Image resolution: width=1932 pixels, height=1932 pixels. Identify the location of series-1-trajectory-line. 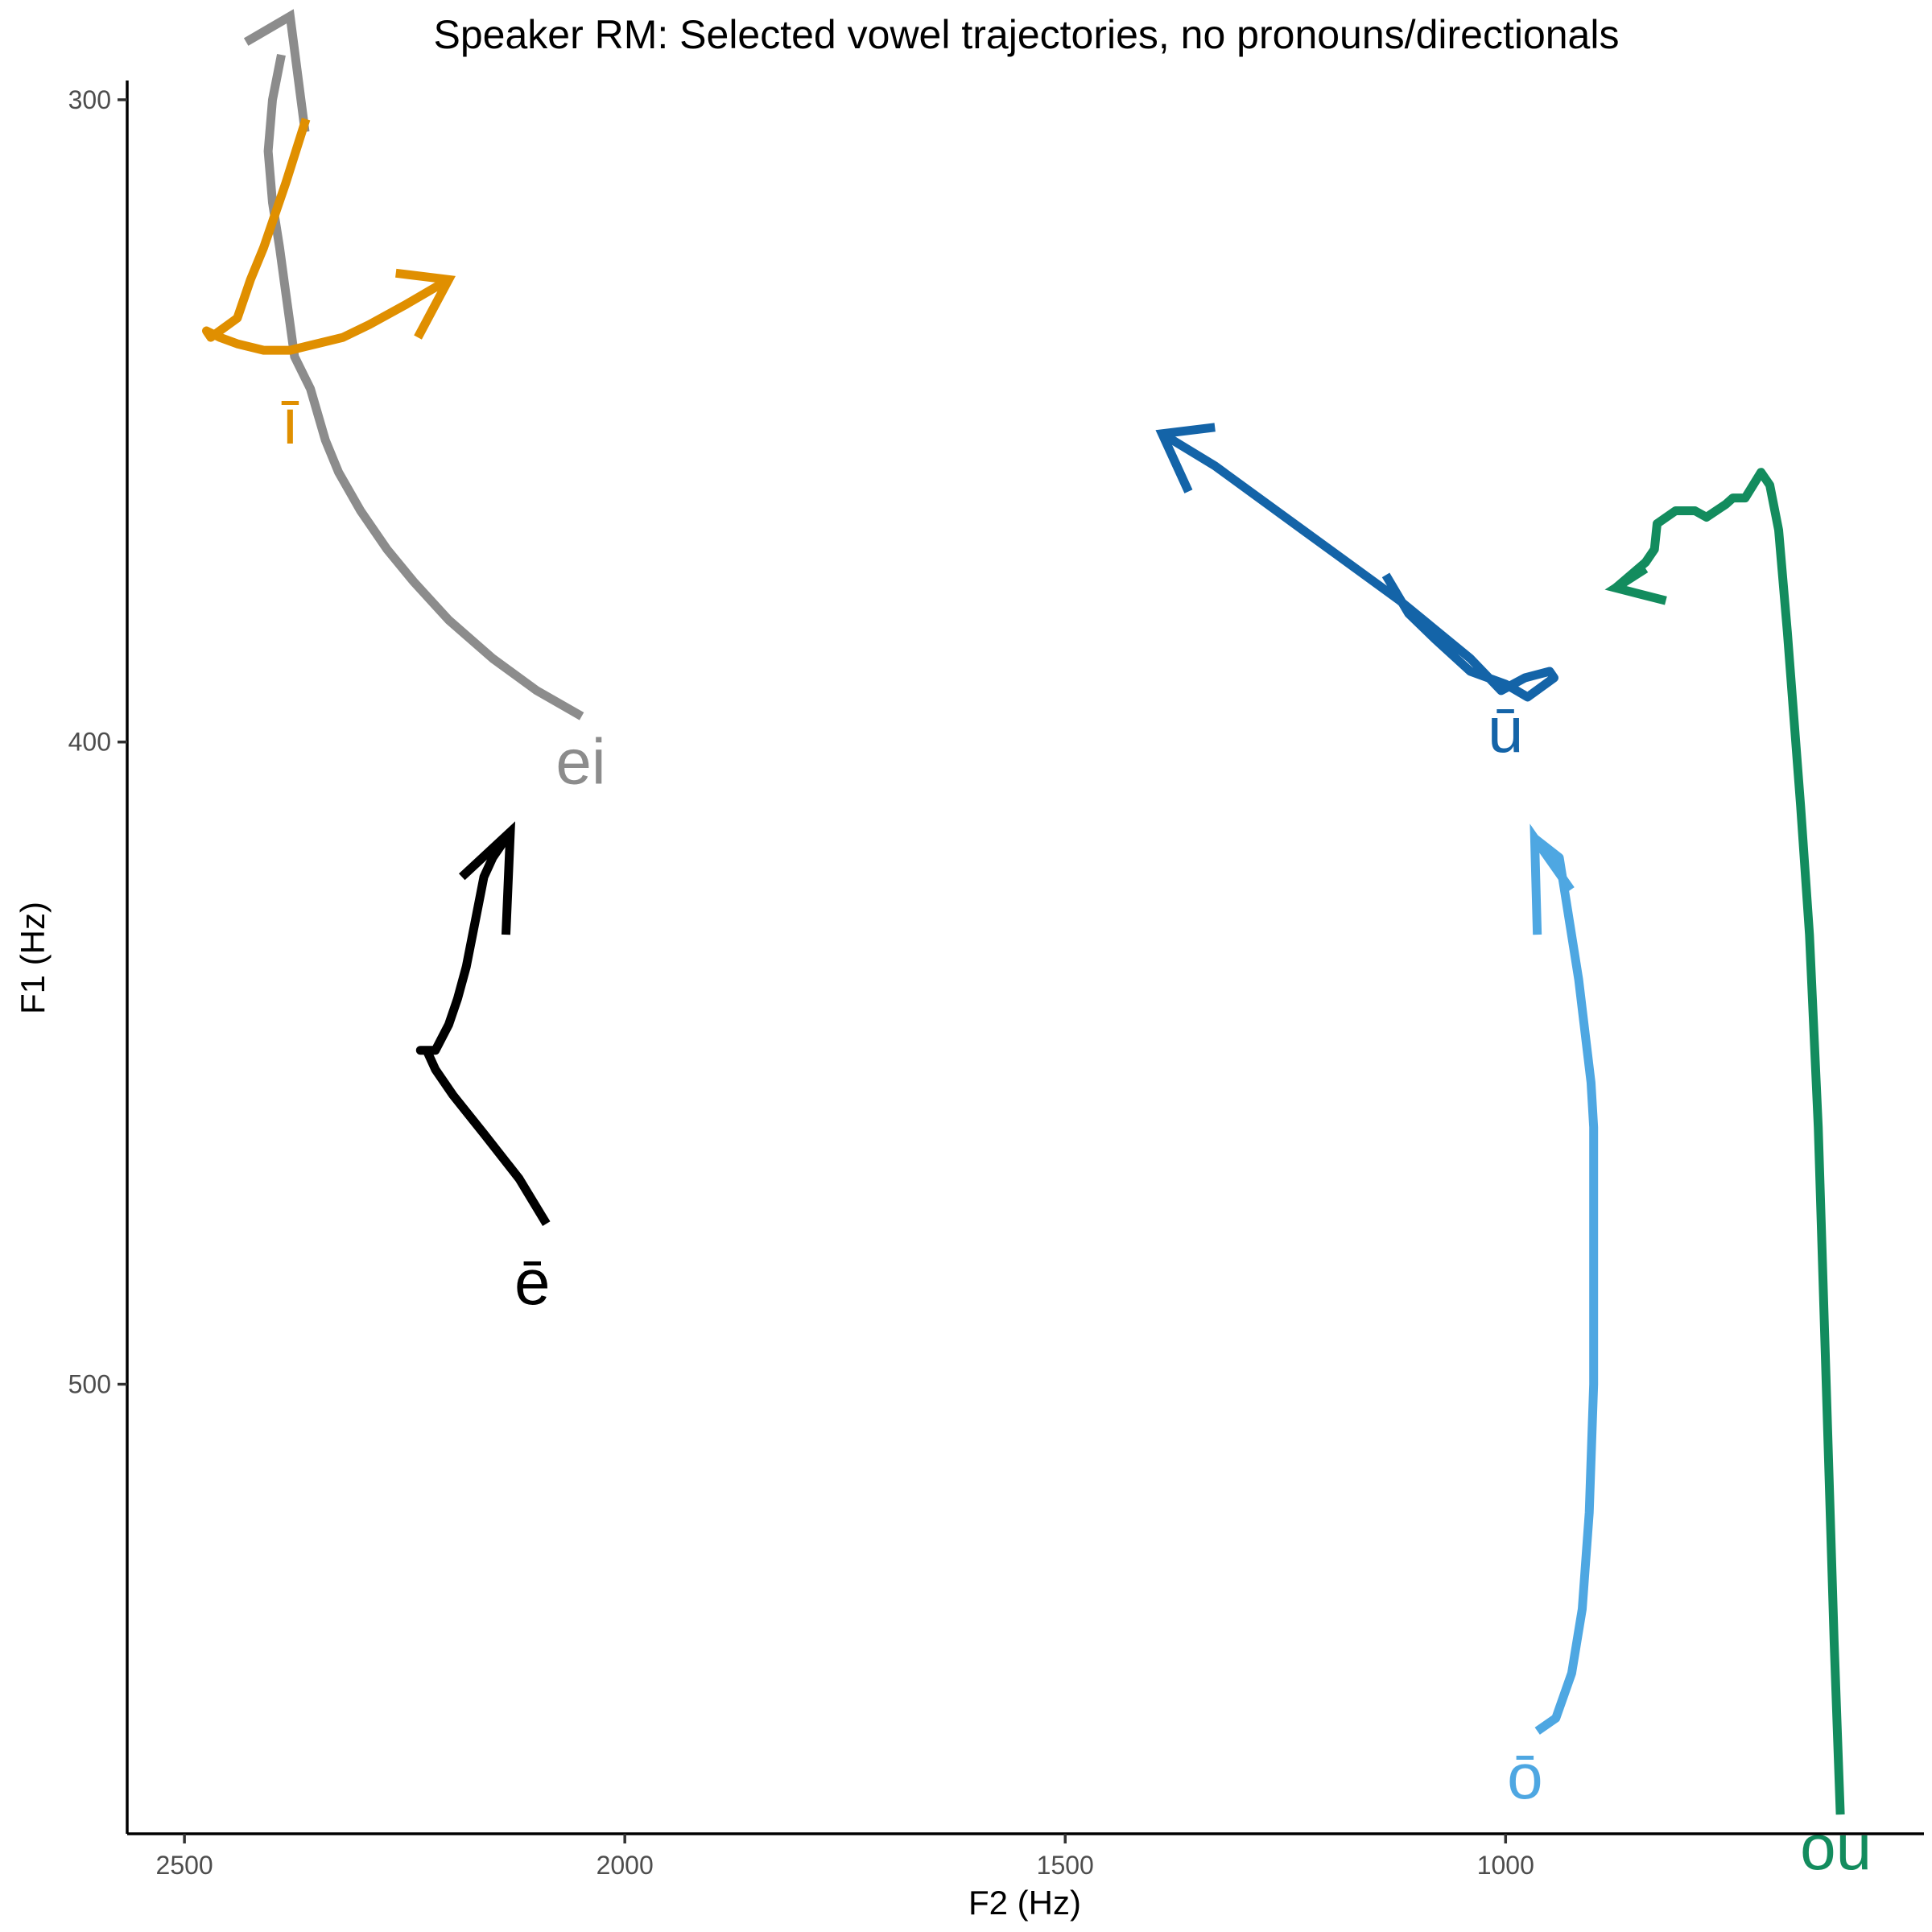
(327, 236).